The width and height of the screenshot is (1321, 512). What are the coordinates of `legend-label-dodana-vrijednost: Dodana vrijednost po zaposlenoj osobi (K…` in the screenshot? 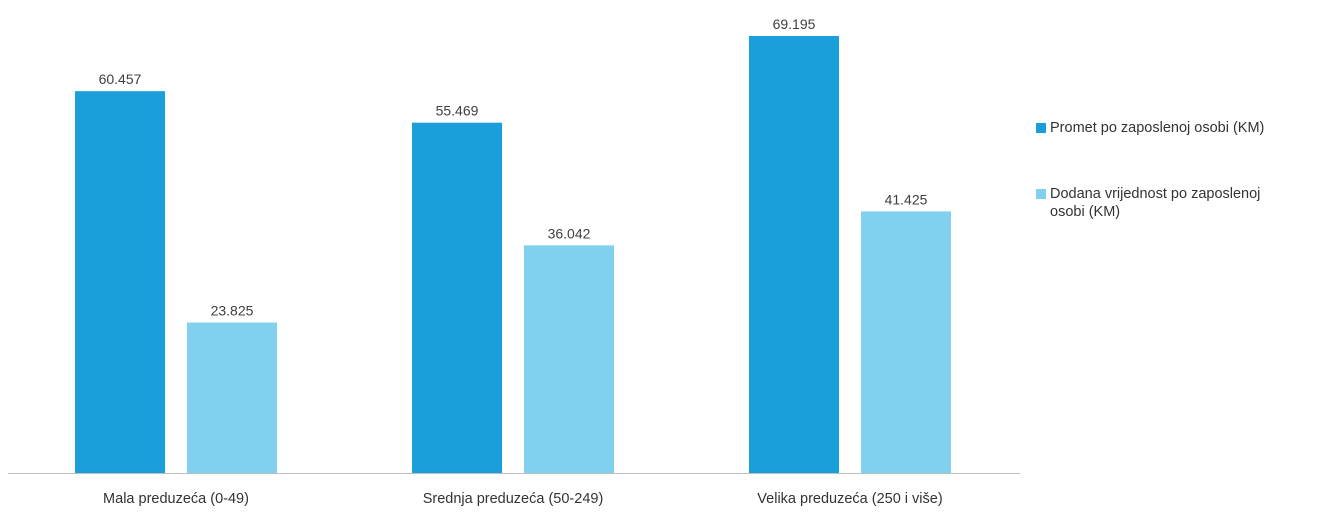 It's located at (1155, 203).